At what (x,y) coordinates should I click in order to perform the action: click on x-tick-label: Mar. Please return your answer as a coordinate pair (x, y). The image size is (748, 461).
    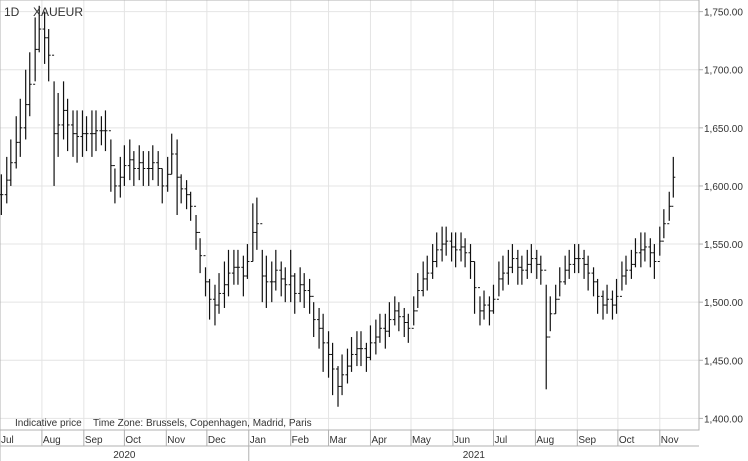
    Looking at the image, I should click on (339, 440).